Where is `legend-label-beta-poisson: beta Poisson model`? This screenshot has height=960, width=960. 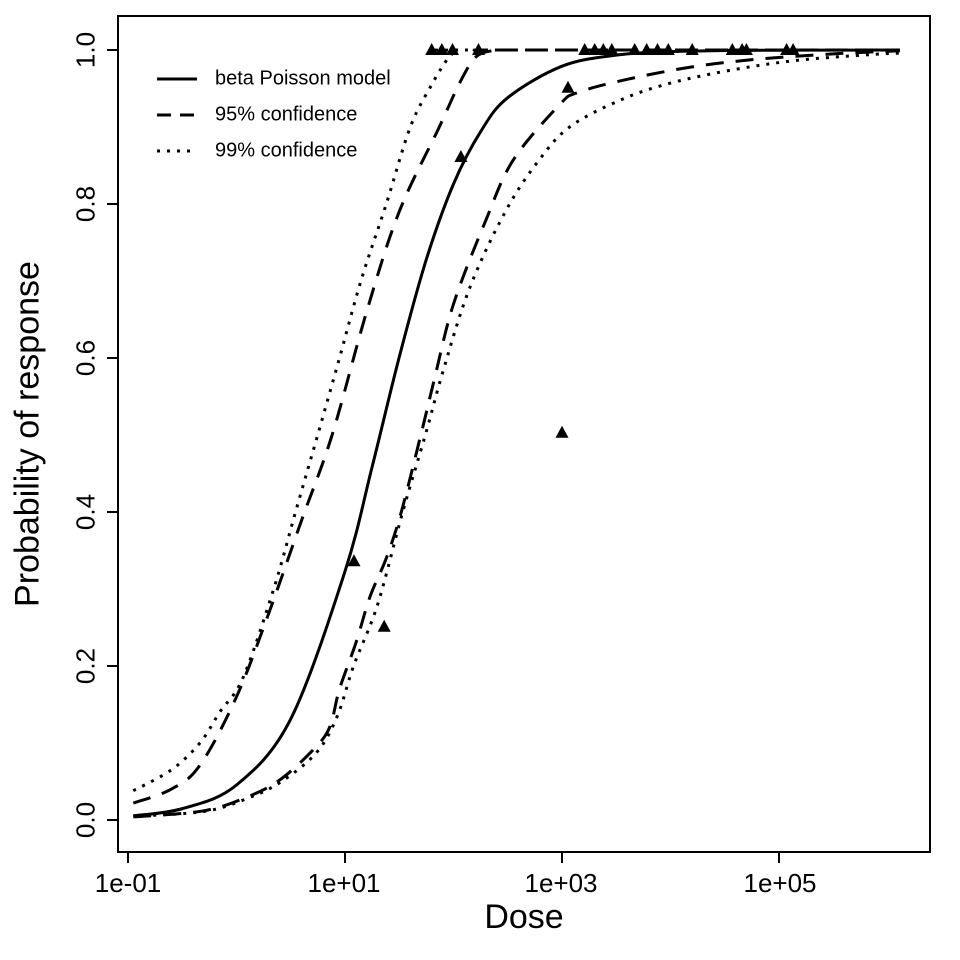 legend-label-beta-poisson: beta Poisson model is located at coordinates (303, 78).